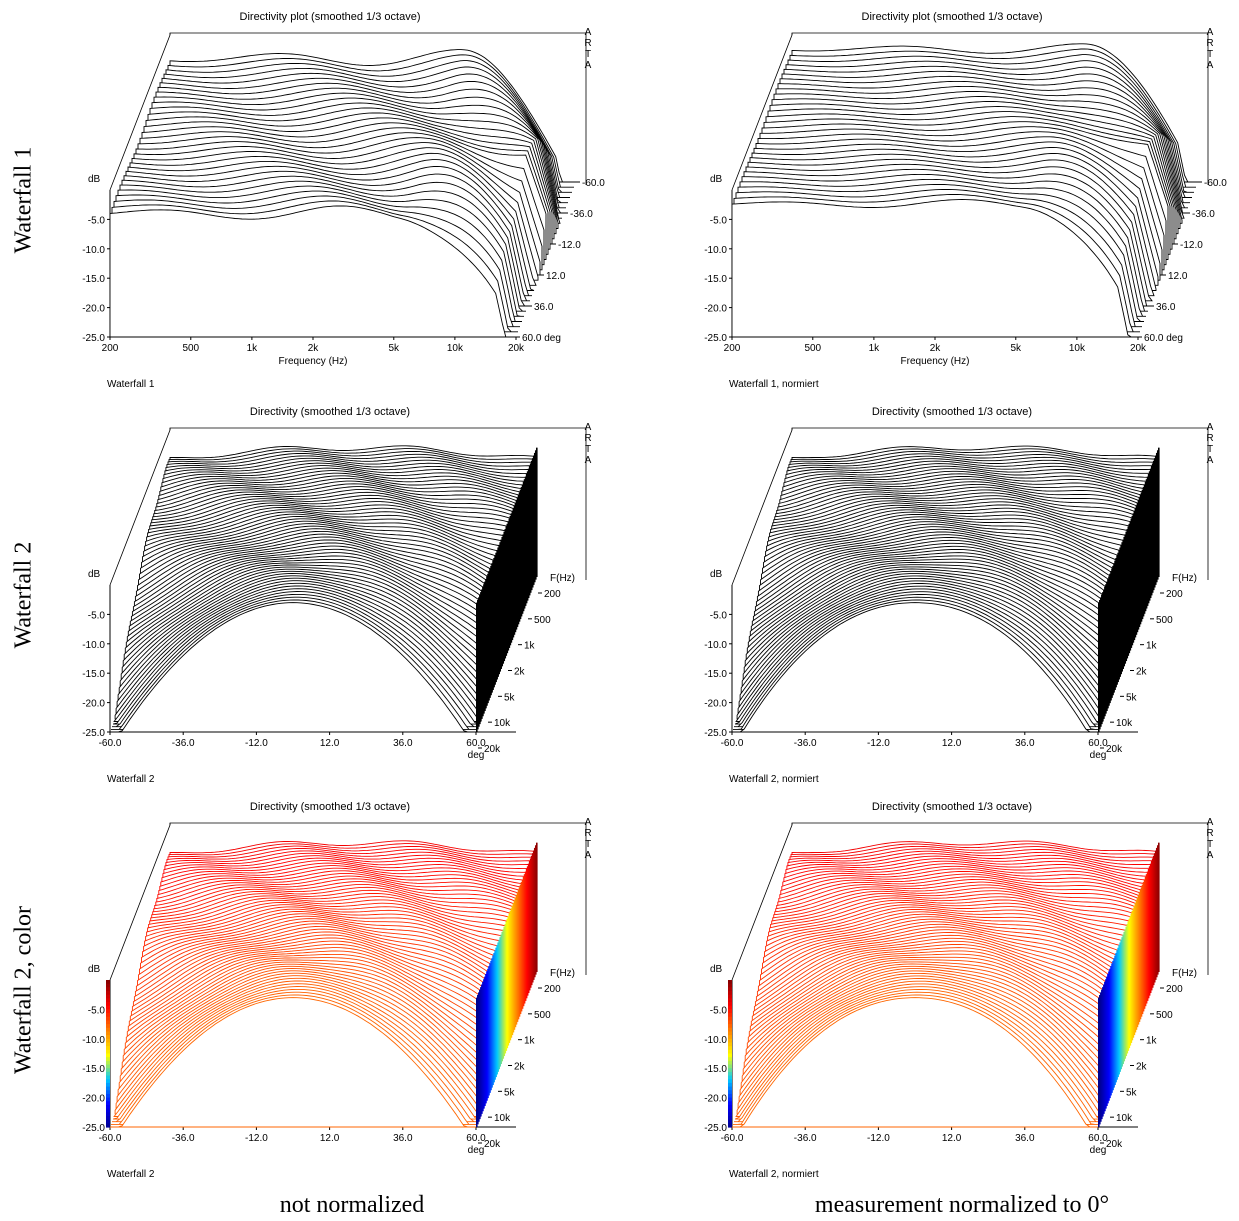 This screenshot has height=1221, width=1239. Describe the element at coordinates (455, 348) in the screenshot. I see `x-tick-label: 10k` at that location.